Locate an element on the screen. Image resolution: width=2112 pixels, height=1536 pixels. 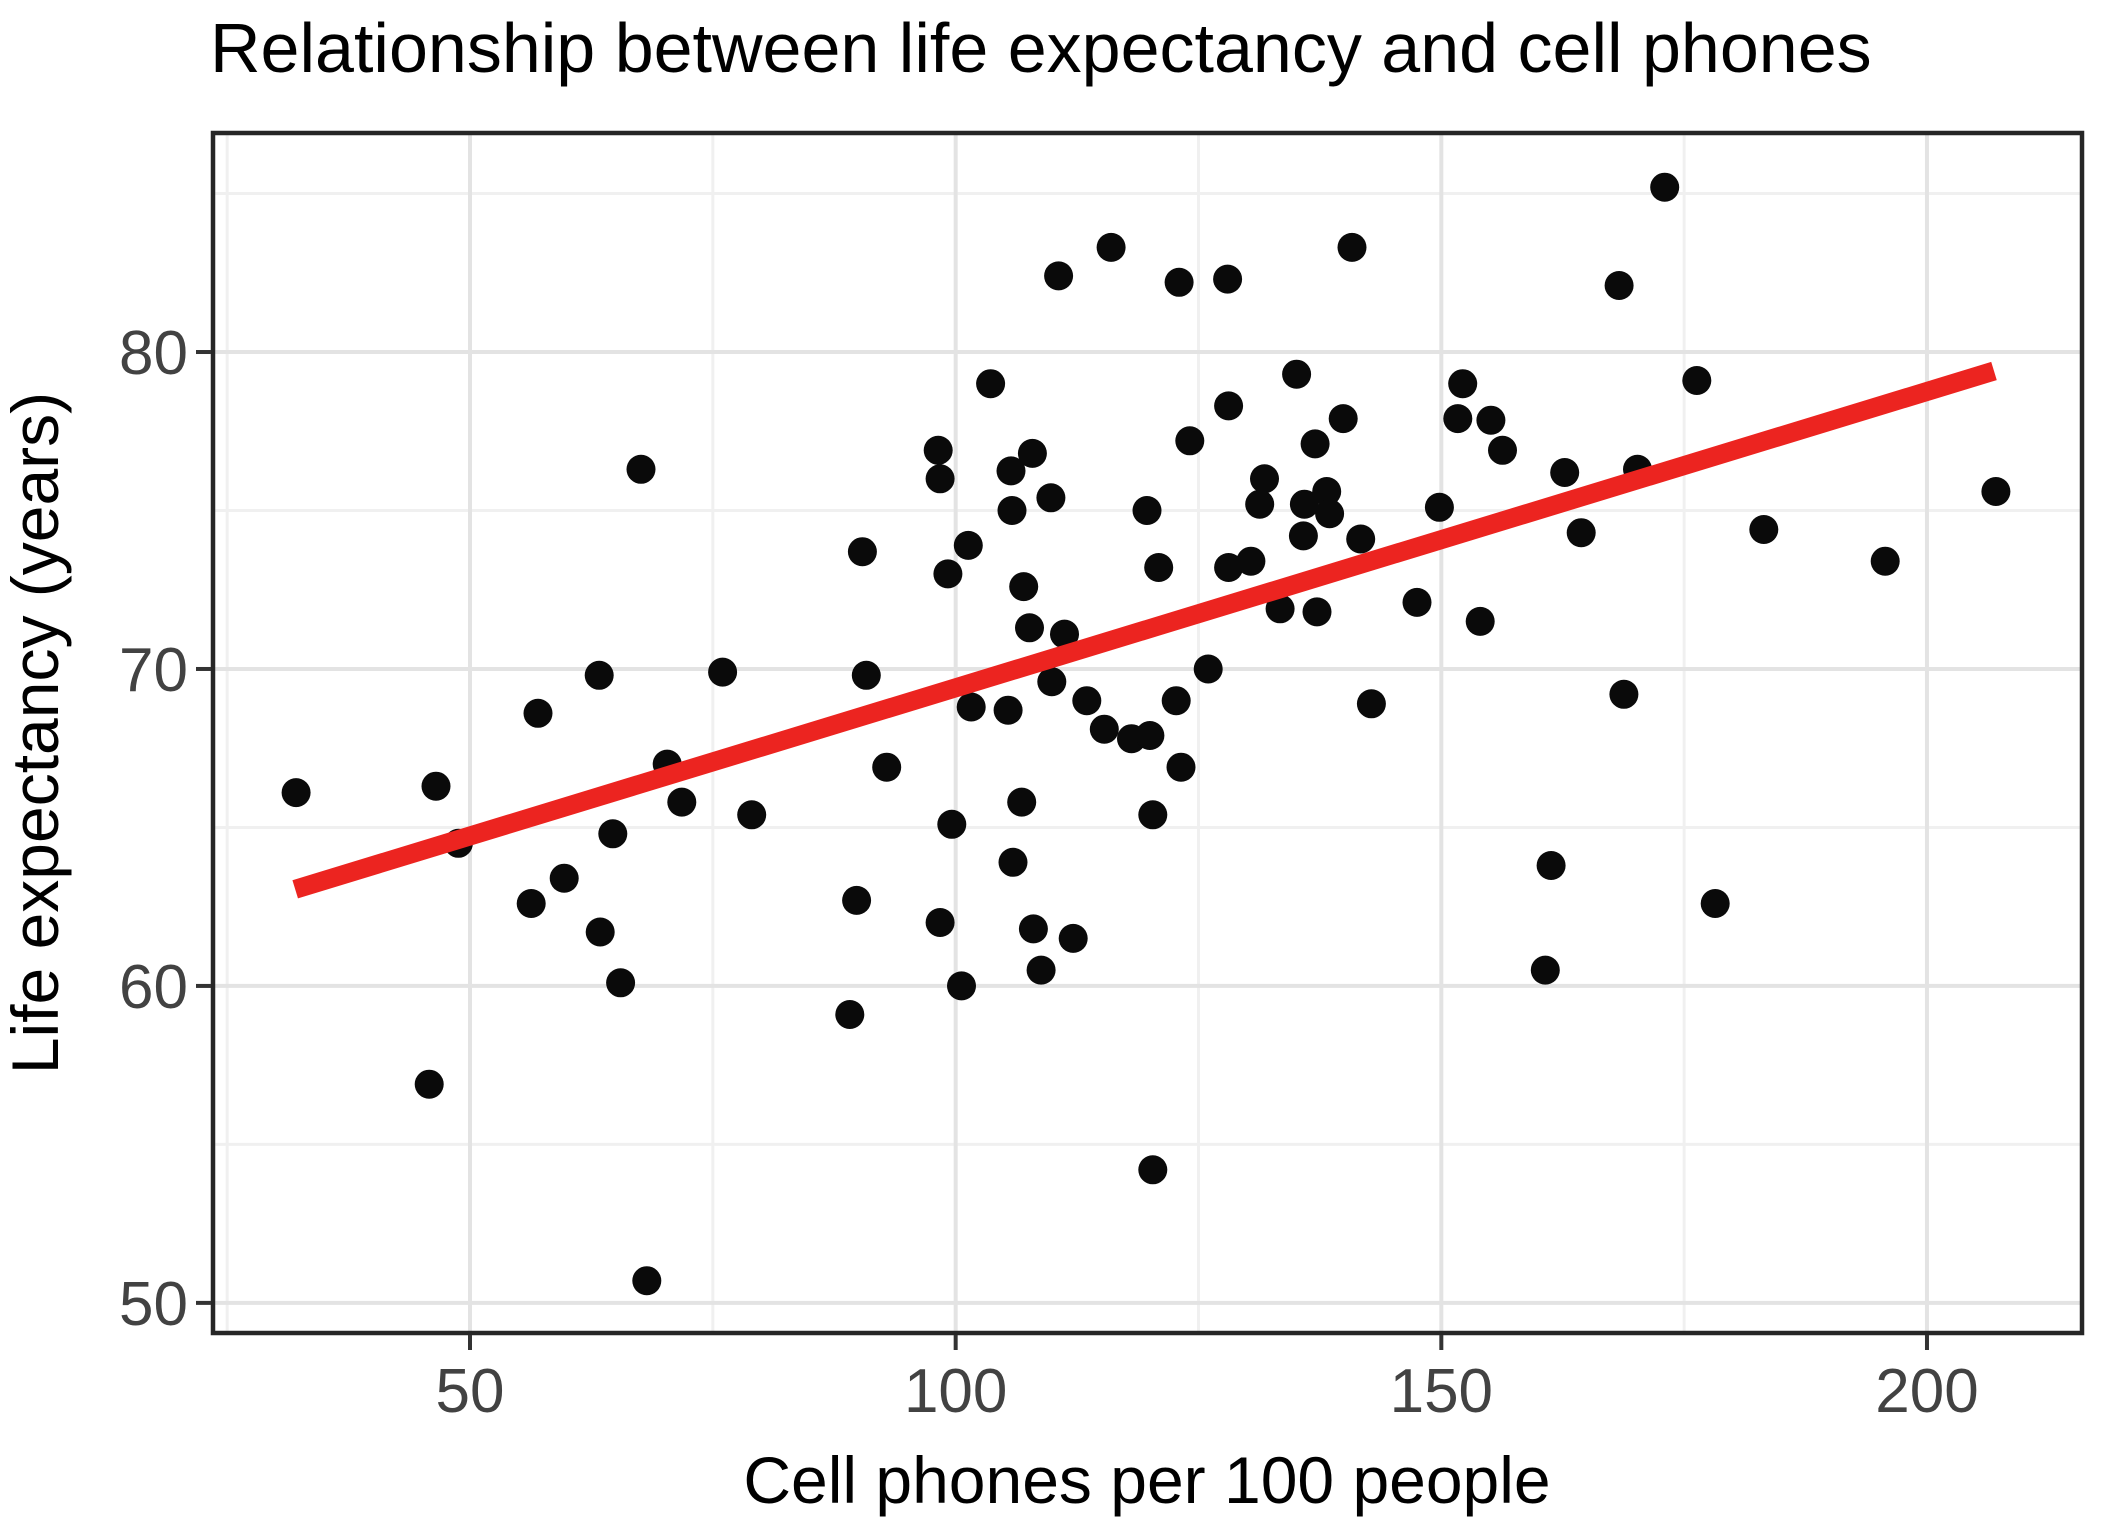
y-axis-title: Life expectancy (years) is located at coordinates (36, 733).